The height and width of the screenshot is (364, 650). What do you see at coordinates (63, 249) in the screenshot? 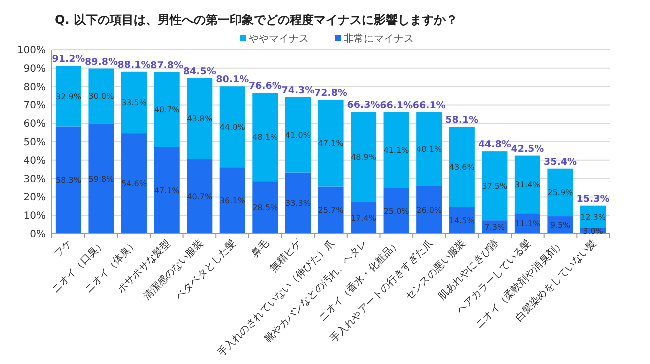
I see `x-tick-label: フケ` at bounding box center [63, 249].